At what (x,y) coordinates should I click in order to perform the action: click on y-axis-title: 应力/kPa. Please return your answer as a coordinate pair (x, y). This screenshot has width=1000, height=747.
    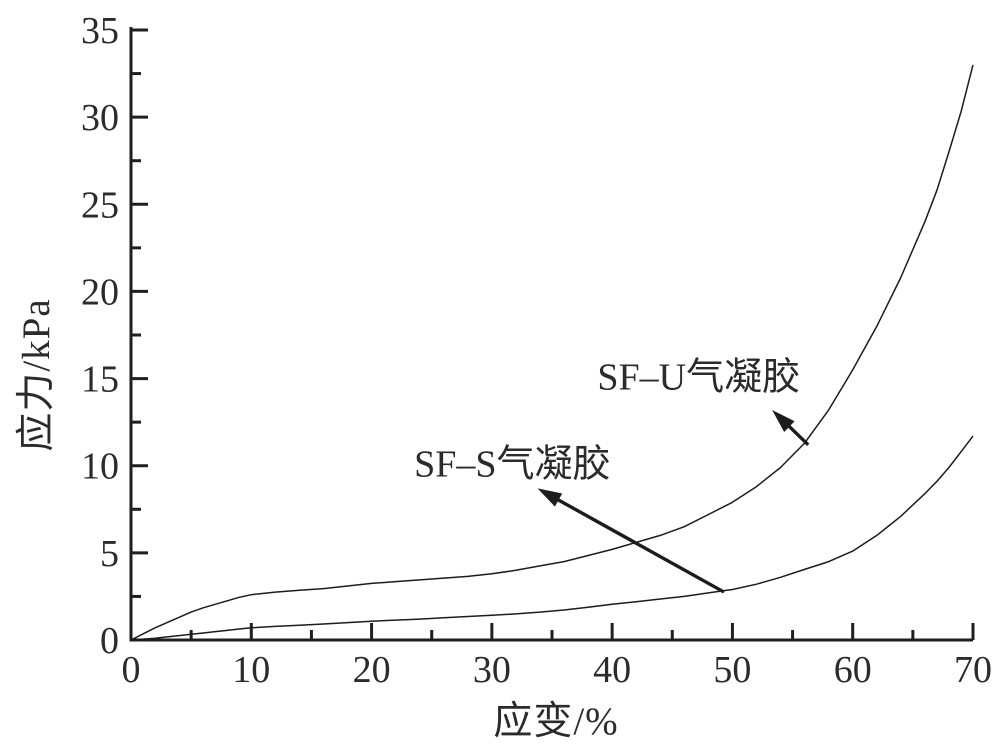
    Looking at the image, I should click on (36, 375).